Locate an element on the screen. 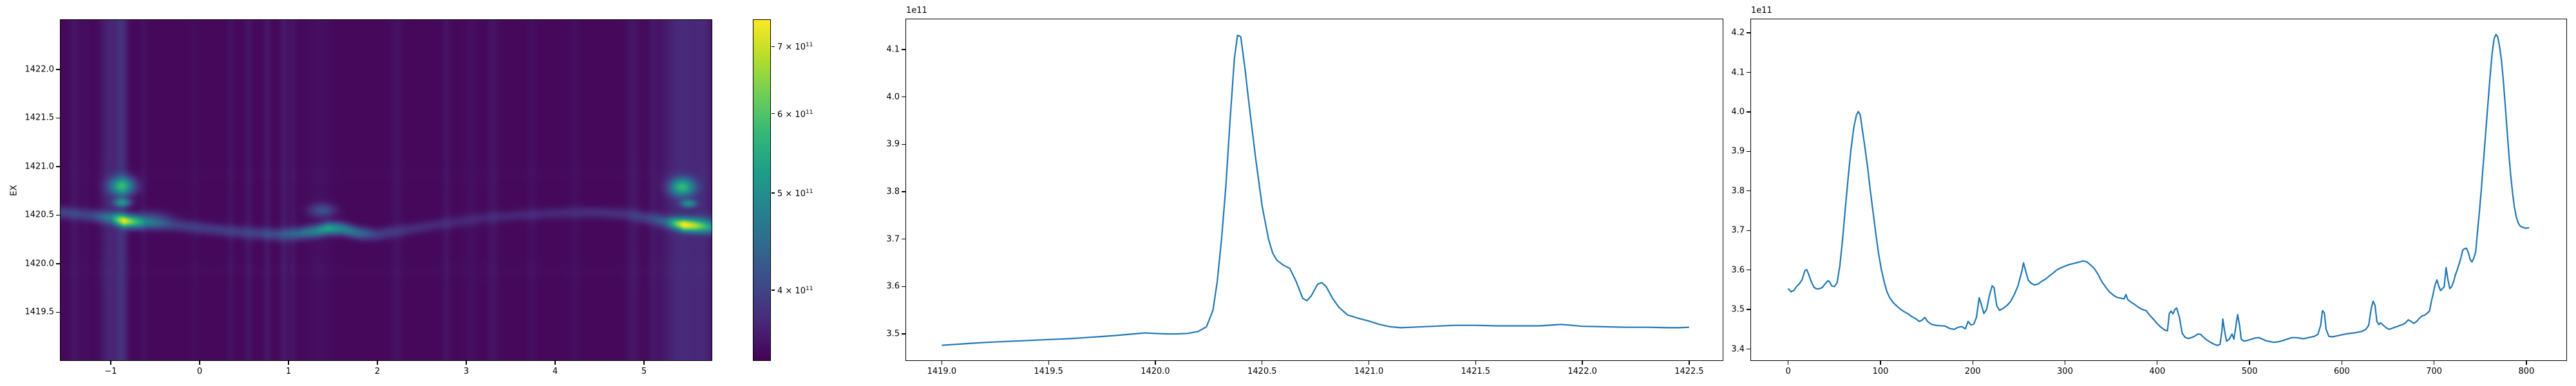 The width and height of the screenshot is (2576, 386). spectrum-full-x-tick-label: 300 is located at coordinates (2065, 371).